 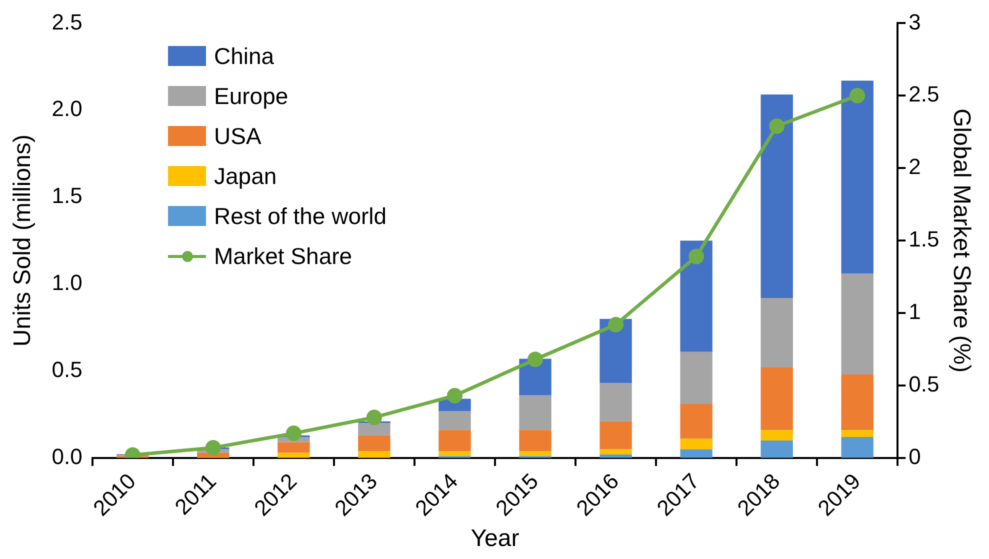 What do you see at coordinates (67, 283) in the screenshot?
I see `y-tick-label: 1.0` at bounding box center [67, 283].